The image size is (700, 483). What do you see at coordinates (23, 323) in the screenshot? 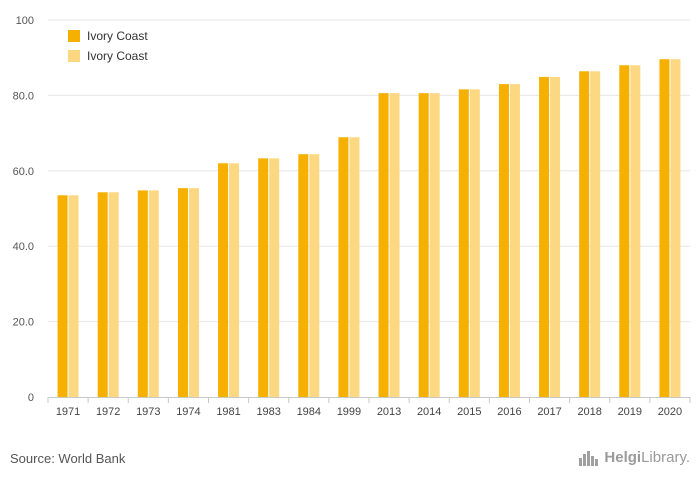
I see `y-tick-label: 20.0` at bounding box center [23, 323].